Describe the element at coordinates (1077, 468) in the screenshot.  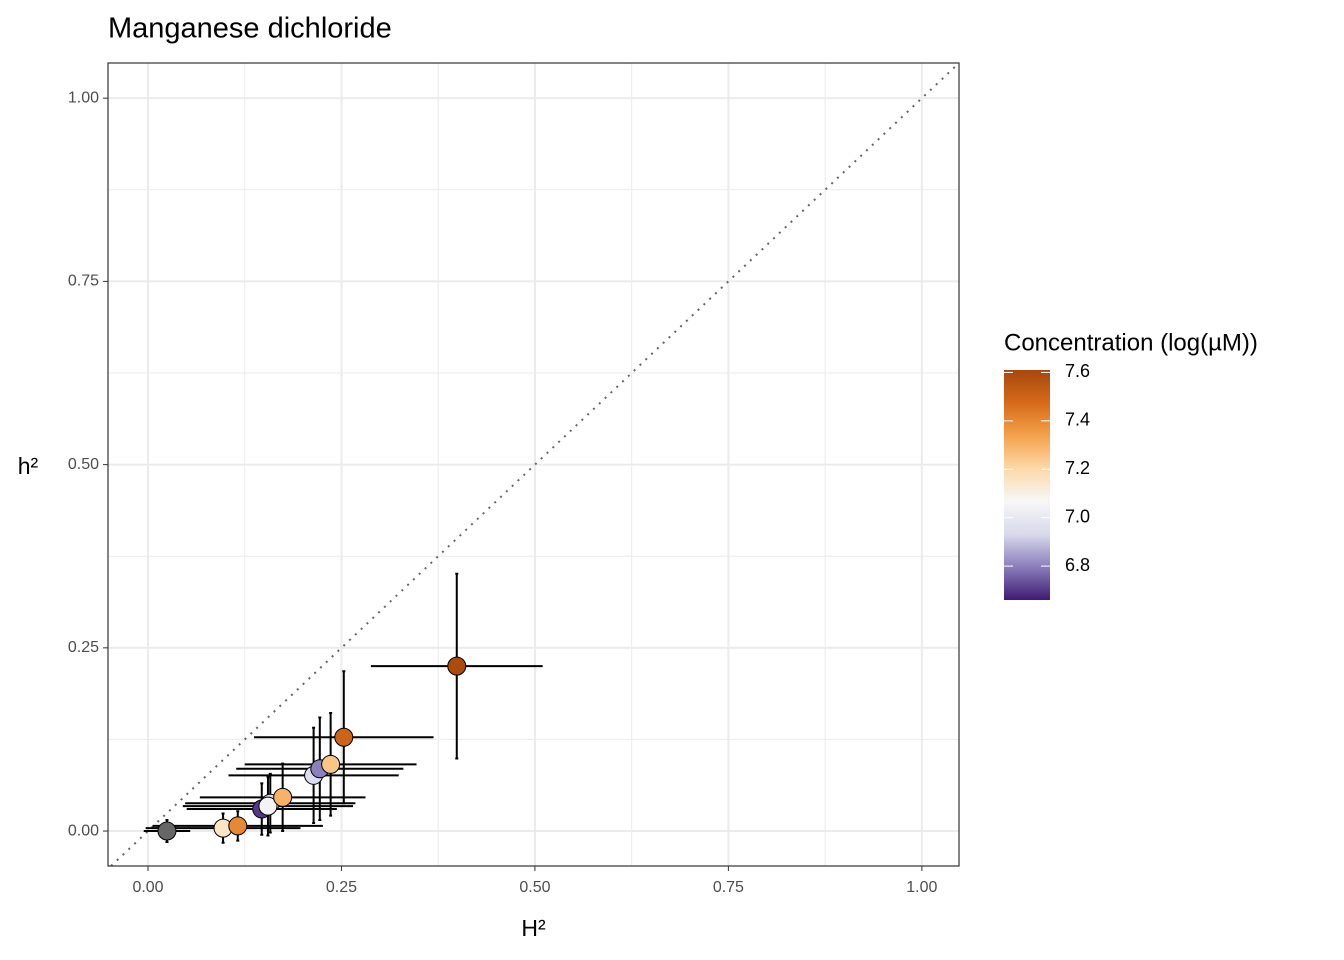
I see `colorbar-tick-label: 7.2` at that location.